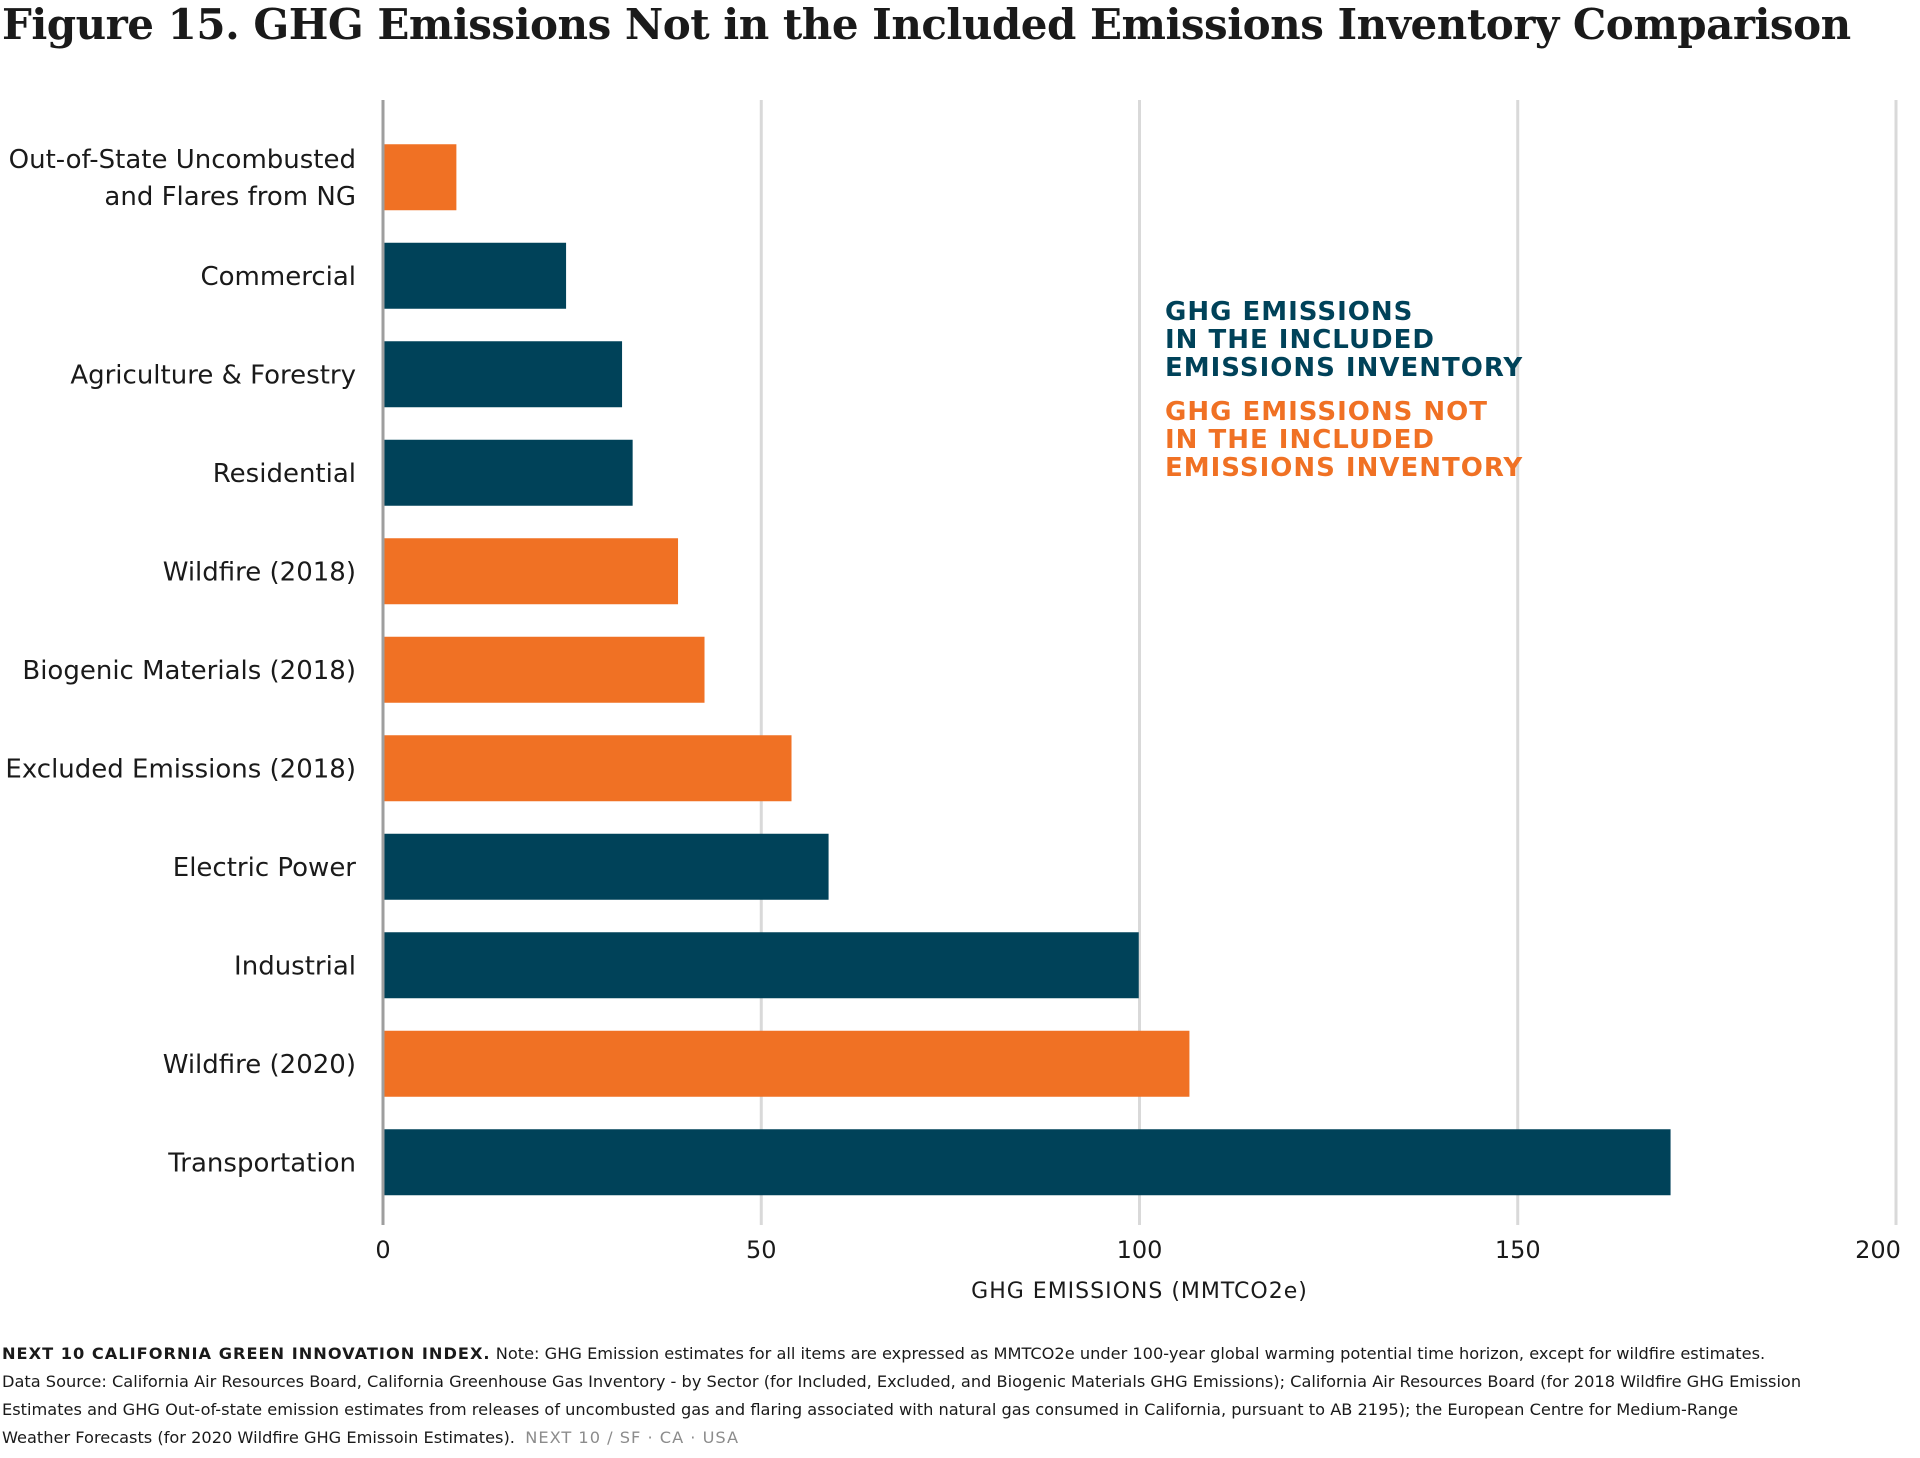 This screenshot has height=1458, width=1920. What do you see at coordinates (1139, 1291) in the screenshot?
I see `x-axis-label: GHG EMISSIONS (MMTCO2e)` at bounding box center [1139, 1291].